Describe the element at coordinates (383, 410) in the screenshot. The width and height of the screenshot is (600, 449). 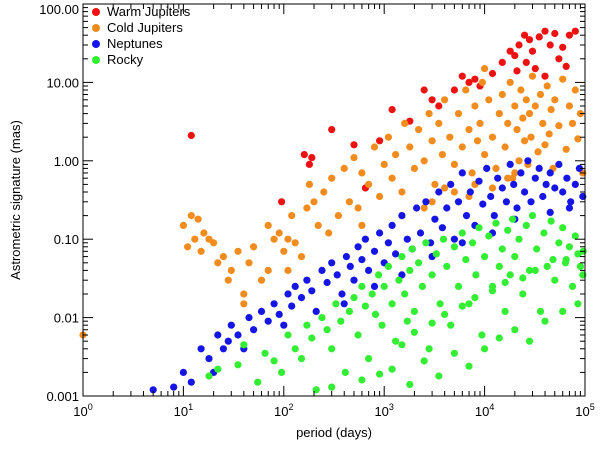
I see `x-tick-label: 103` at that location.